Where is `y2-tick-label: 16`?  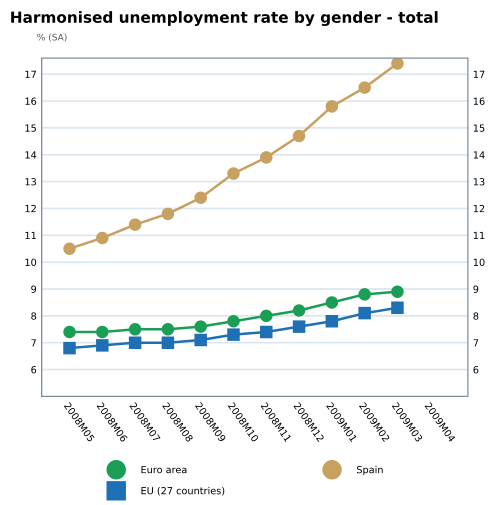
y2-tick-label: 16 is located at coordinates (479, 101).